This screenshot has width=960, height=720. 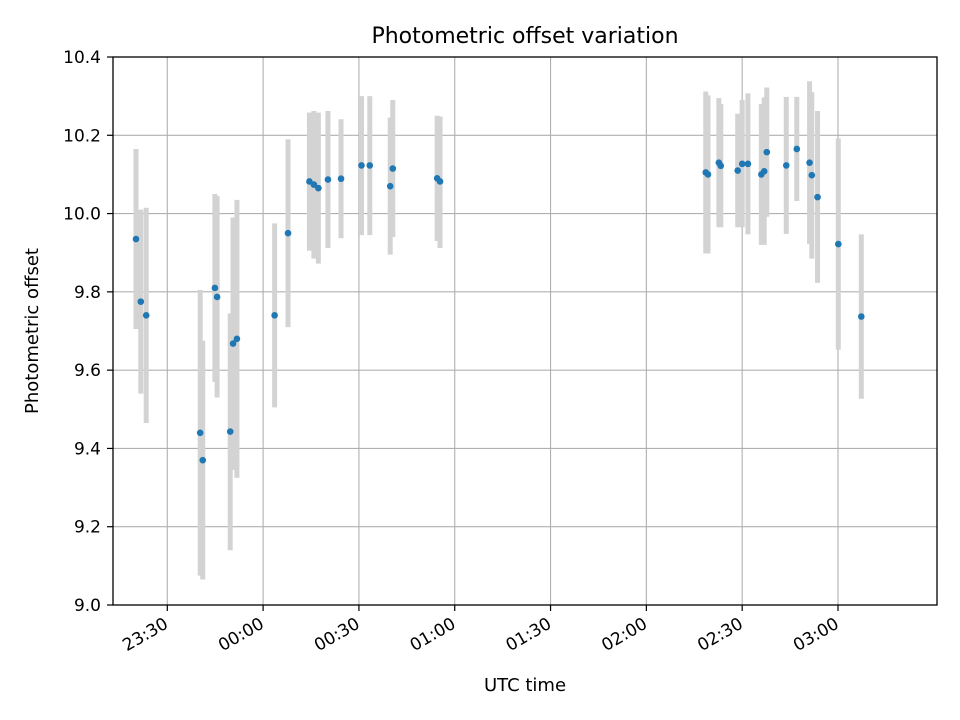 I want to click on y-tick-label: 9.4, so click(x=87, y=449).